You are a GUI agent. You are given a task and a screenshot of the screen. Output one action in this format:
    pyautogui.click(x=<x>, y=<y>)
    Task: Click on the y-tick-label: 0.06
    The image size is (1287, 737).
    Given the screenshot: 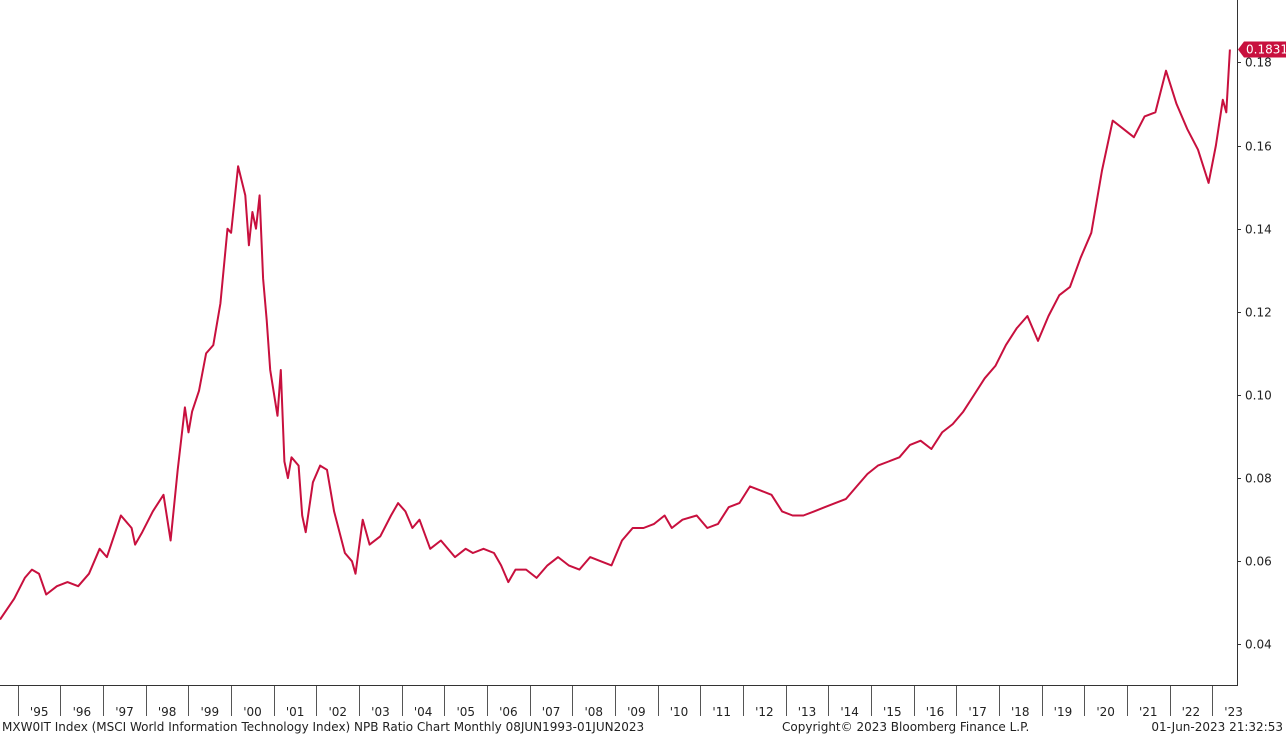 What is the action you would take?
    pyautogui.click(x=1258, y=562)
    